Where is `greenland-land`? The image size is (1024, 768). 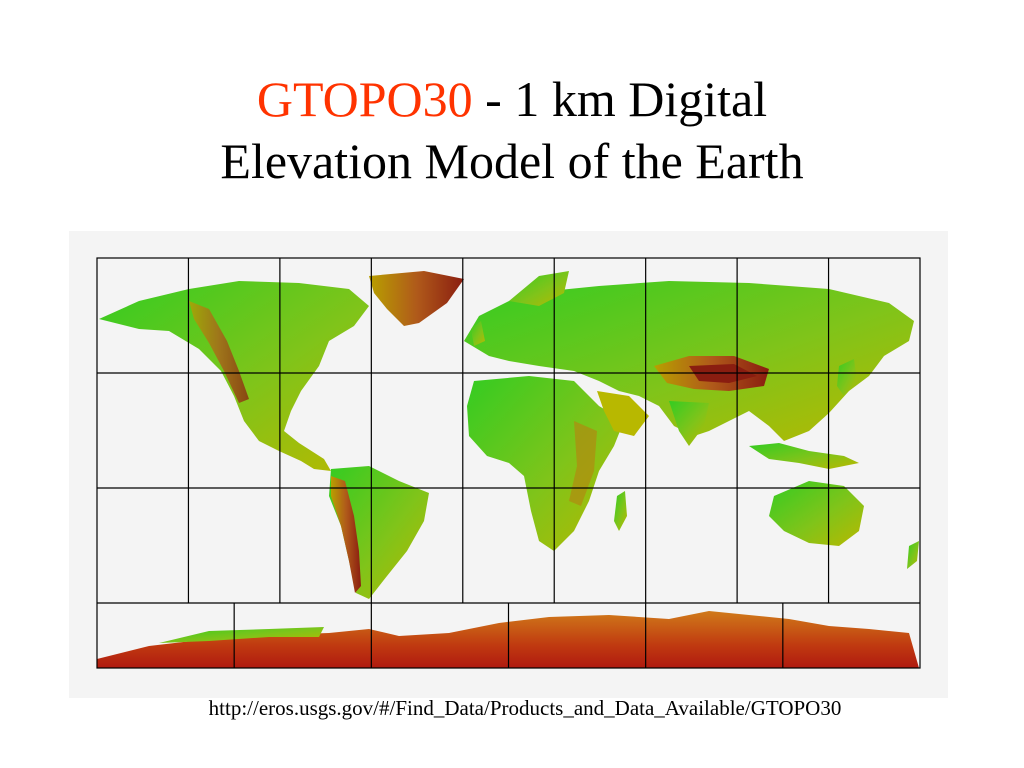
greenland-land is located at coordinates (416, 298).